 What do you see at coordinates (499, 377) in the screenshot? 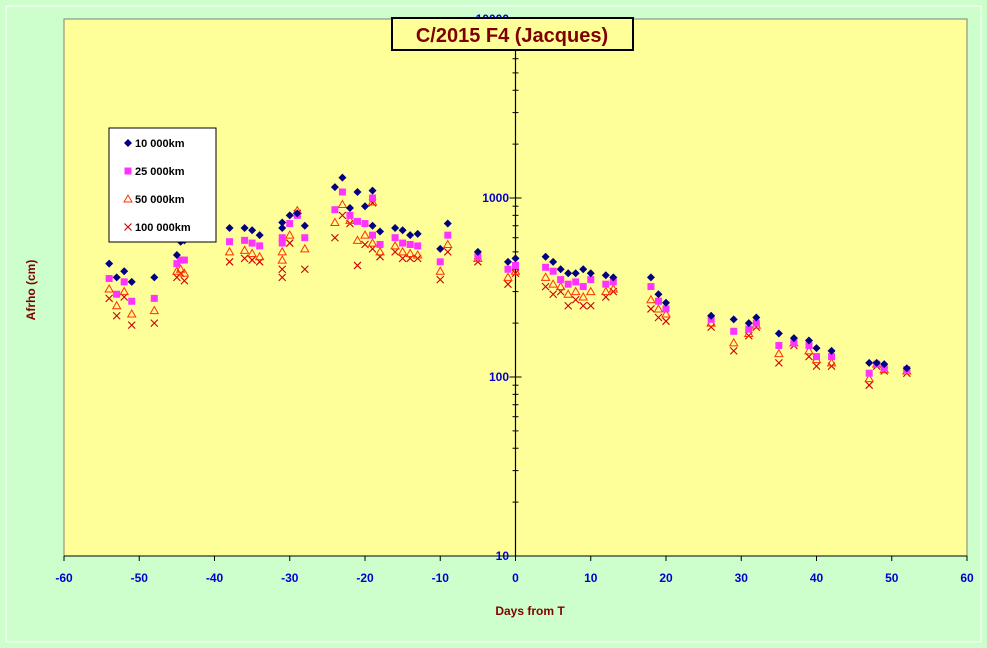
I see `y-tick-label: 100` at bounding box center [499, 377].